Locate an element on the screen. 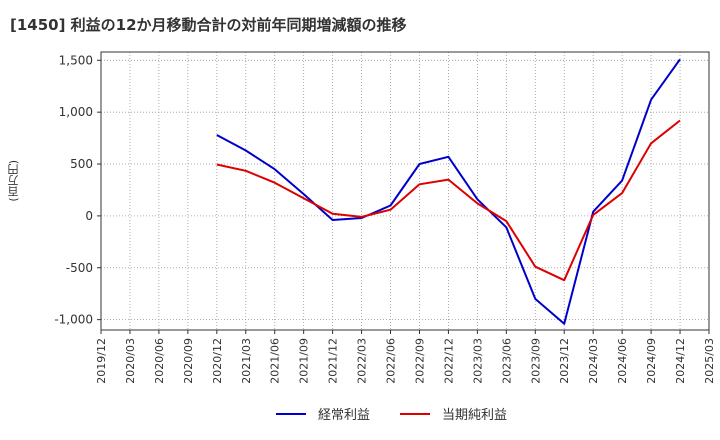 The image size is (720, 440). x-tick-label: 2024/06 is located at coordinates (622, 361).